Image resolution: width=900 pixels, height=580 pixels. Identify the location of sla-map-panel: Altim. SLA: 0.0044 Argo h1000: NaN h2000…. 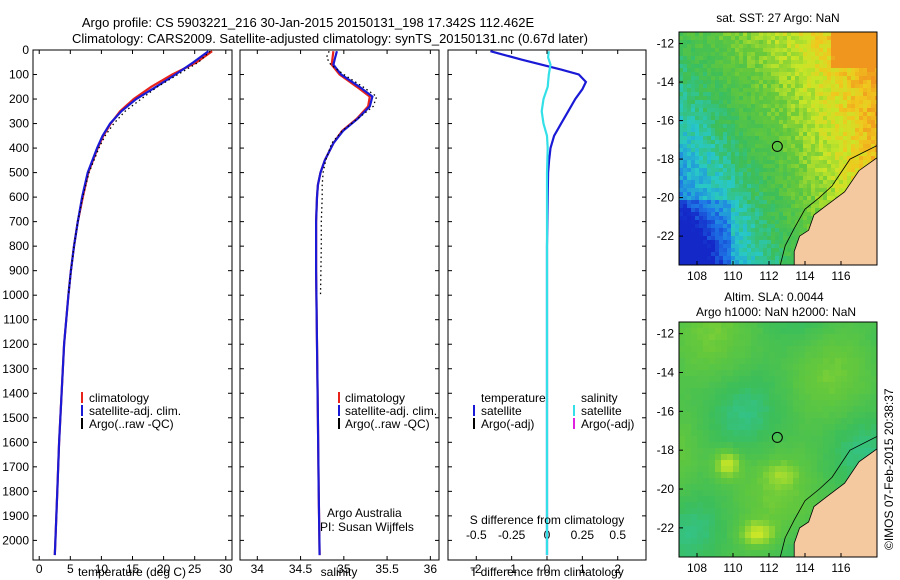
(767, 432).